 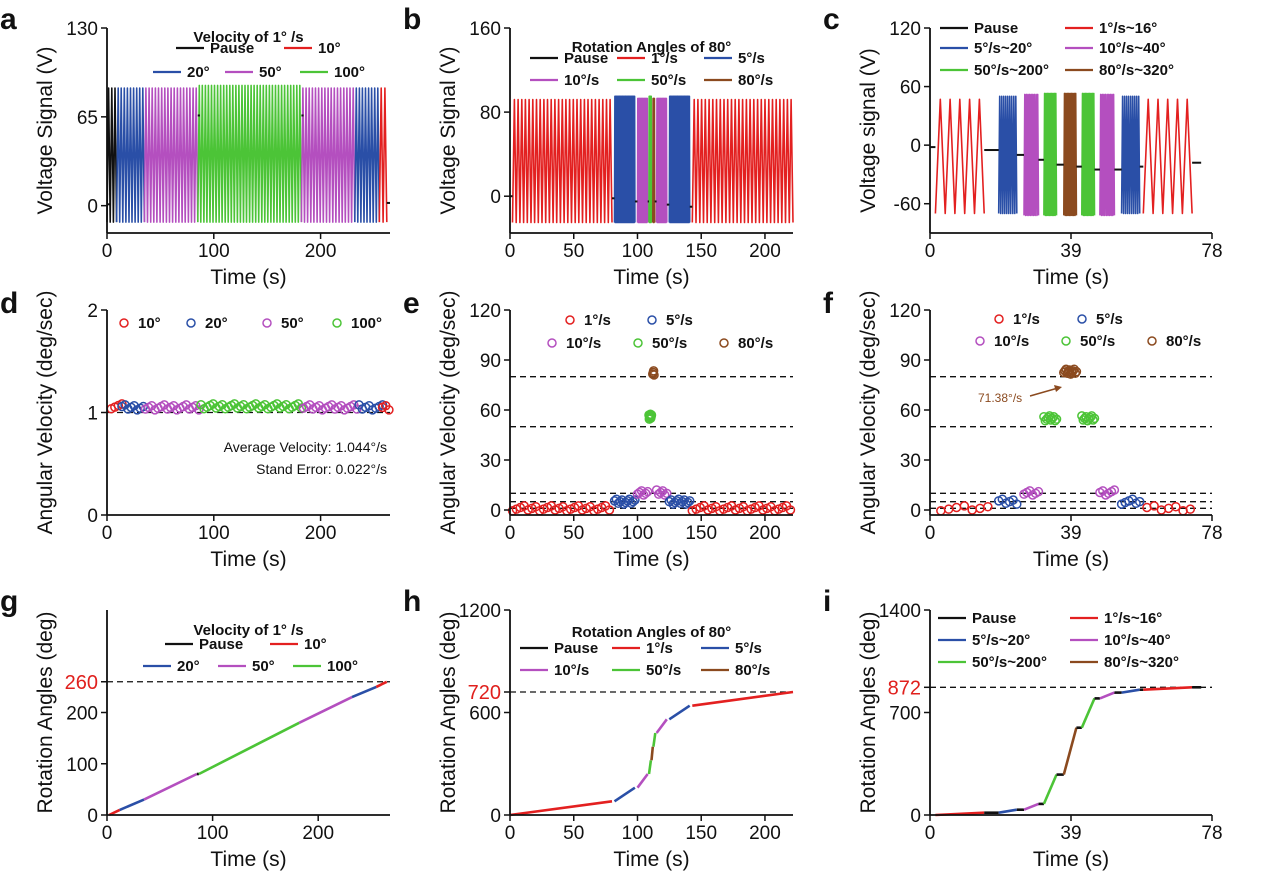 What do you see at coordinates (1000, 398) in the screenshot?
I see `min-velocity-annotation: 71.38°/s` at bounding box center [1000, 398].